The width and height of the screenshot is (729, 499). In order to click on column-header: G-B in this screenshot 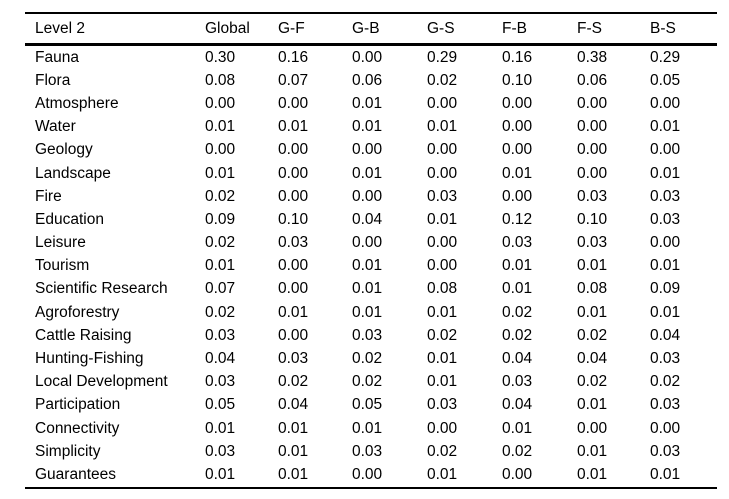, I will do `click(389, 29)`.